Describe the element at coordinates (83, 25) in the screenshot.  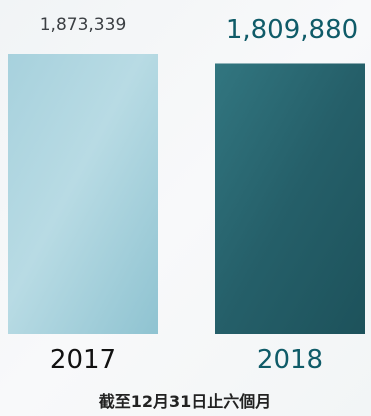
I see `value-label-2017: 1,873,339` at that location.